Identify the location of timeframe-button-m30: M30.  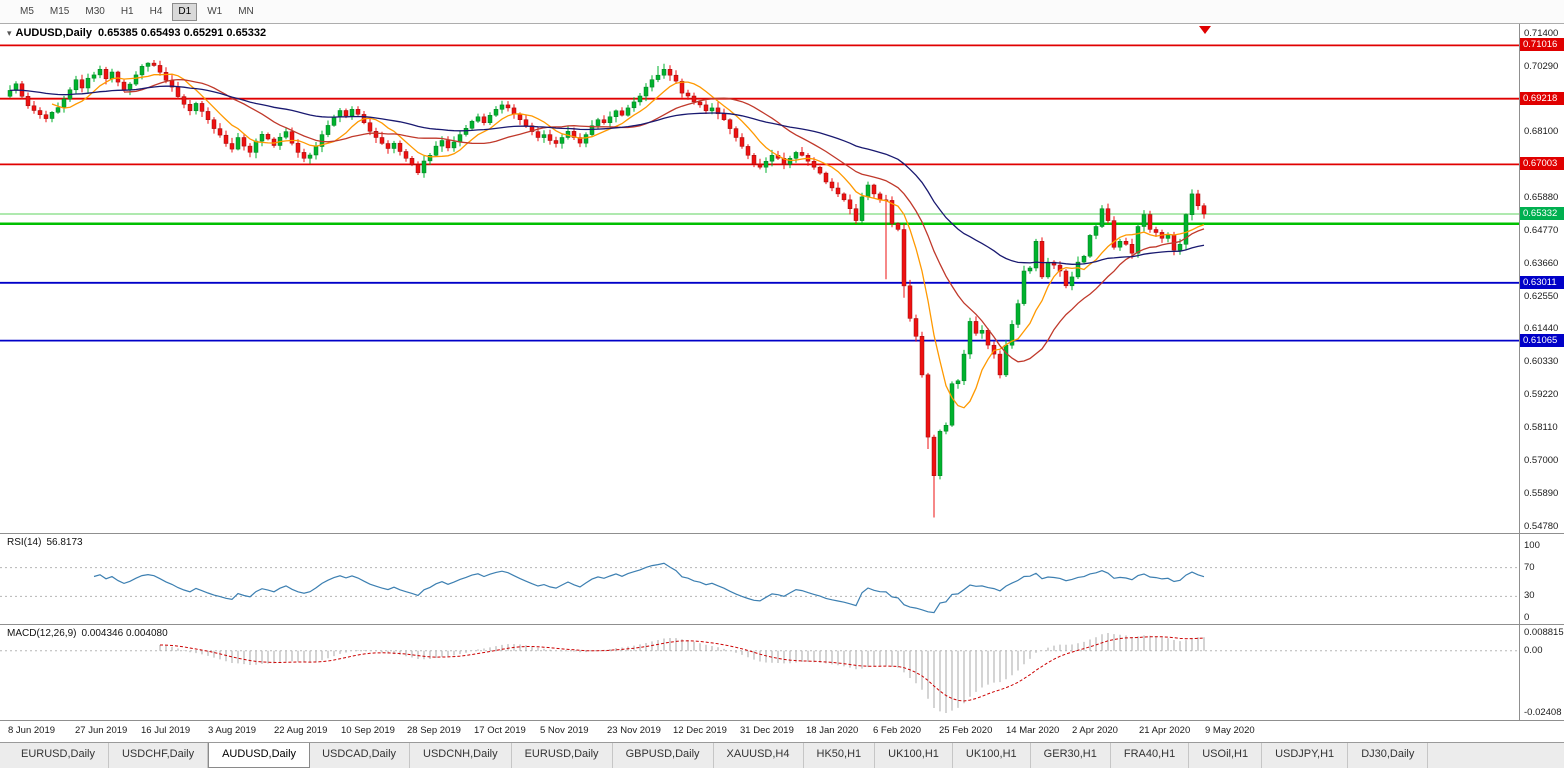
(94, 12).